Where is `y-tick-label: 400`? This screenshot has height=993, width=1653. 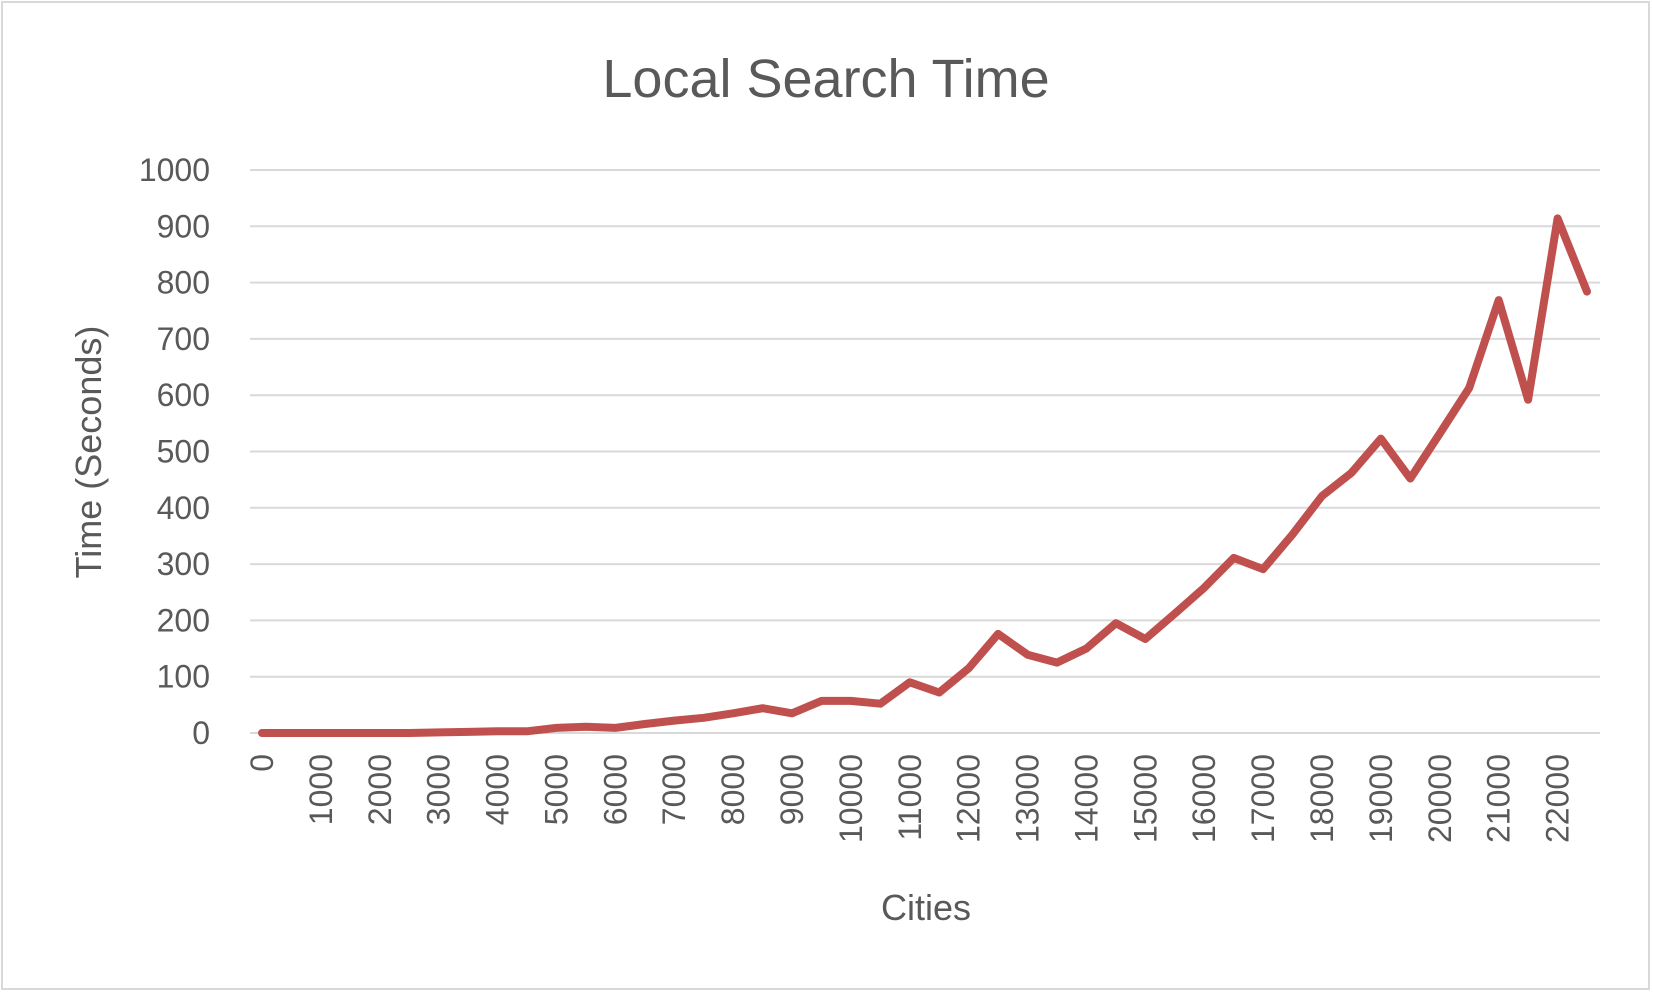 y-tick-label: 400 is located at coordinates (183, 508).